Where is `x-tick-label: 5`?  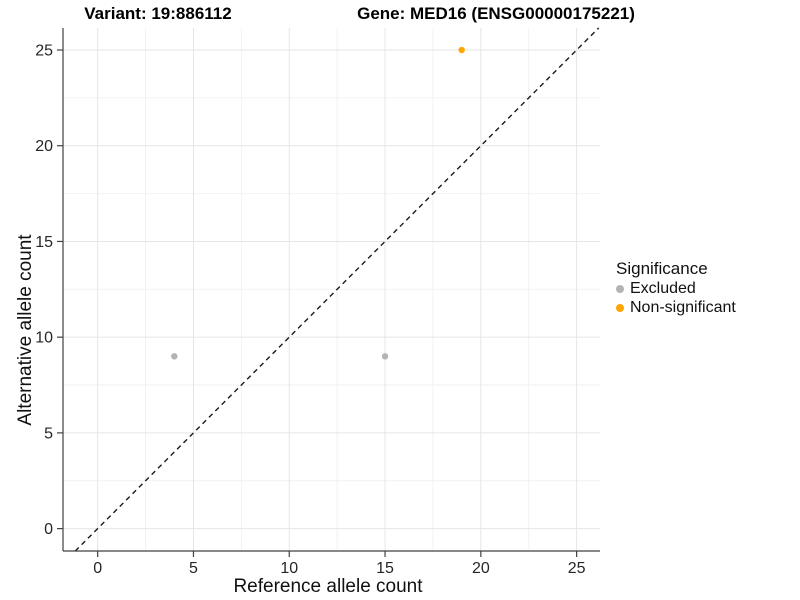
x-tick-label: 5 is located at coordinates (193, 568).